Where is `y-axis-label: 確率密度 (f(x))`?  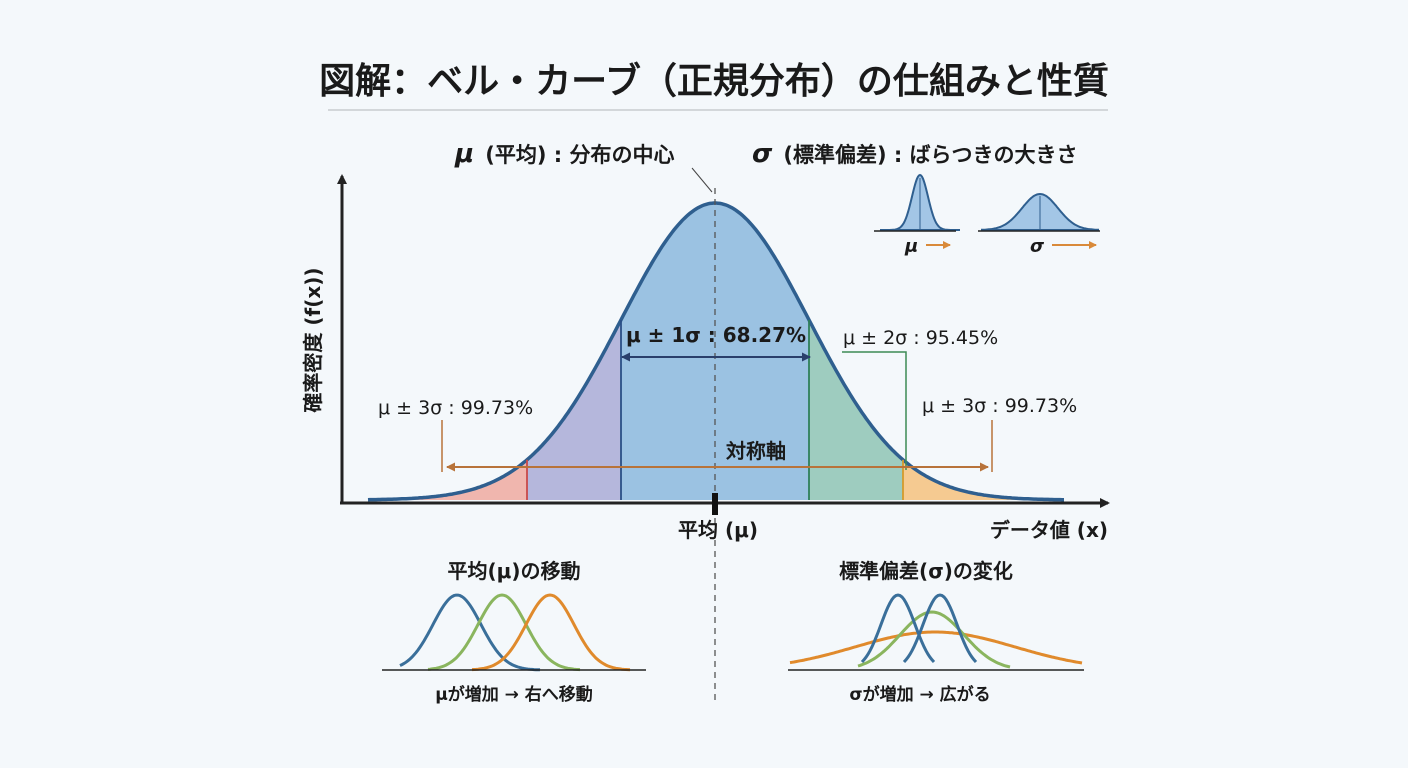 y-axis-label: 確率密度 (f(x)) is located at coordinates (313, 339).